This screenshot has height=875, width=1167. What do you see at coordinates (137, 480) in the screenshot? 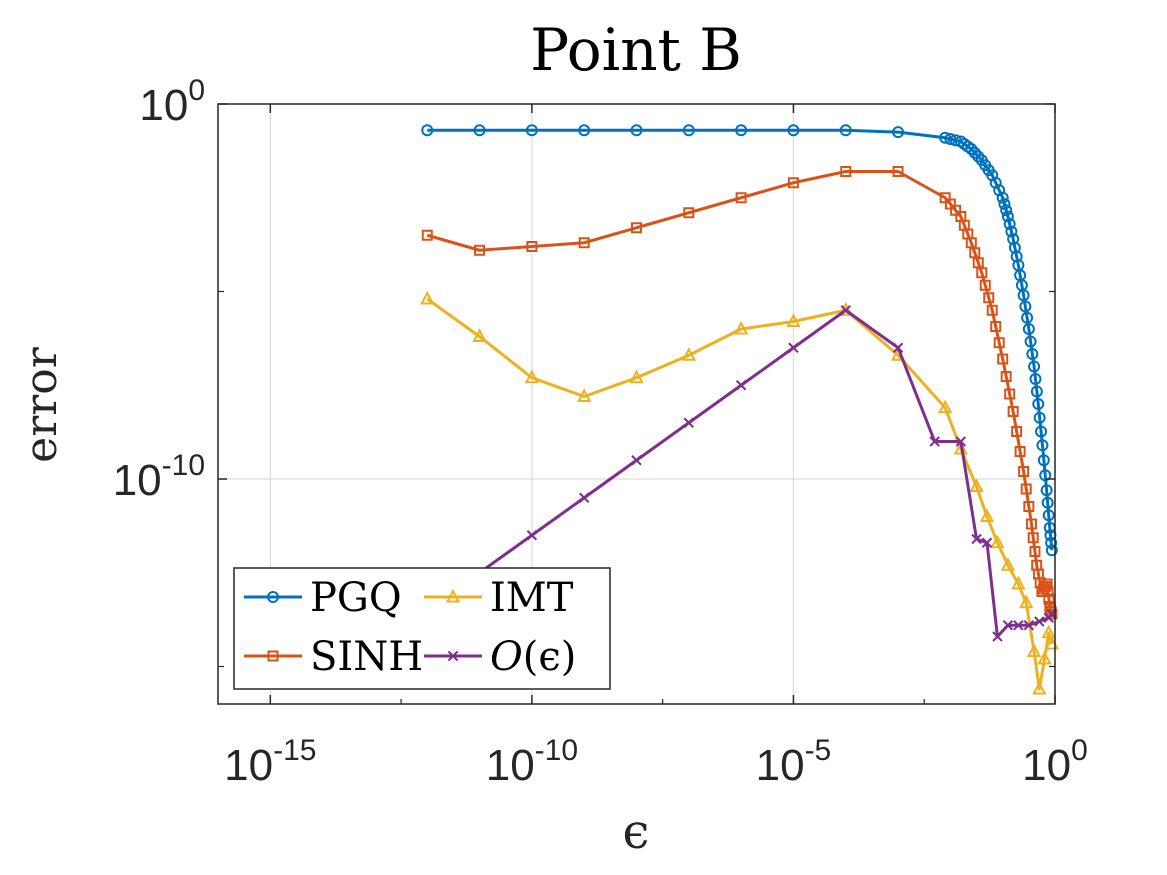
I see `y-tick-base: 10` at bounding box center [137, 480].